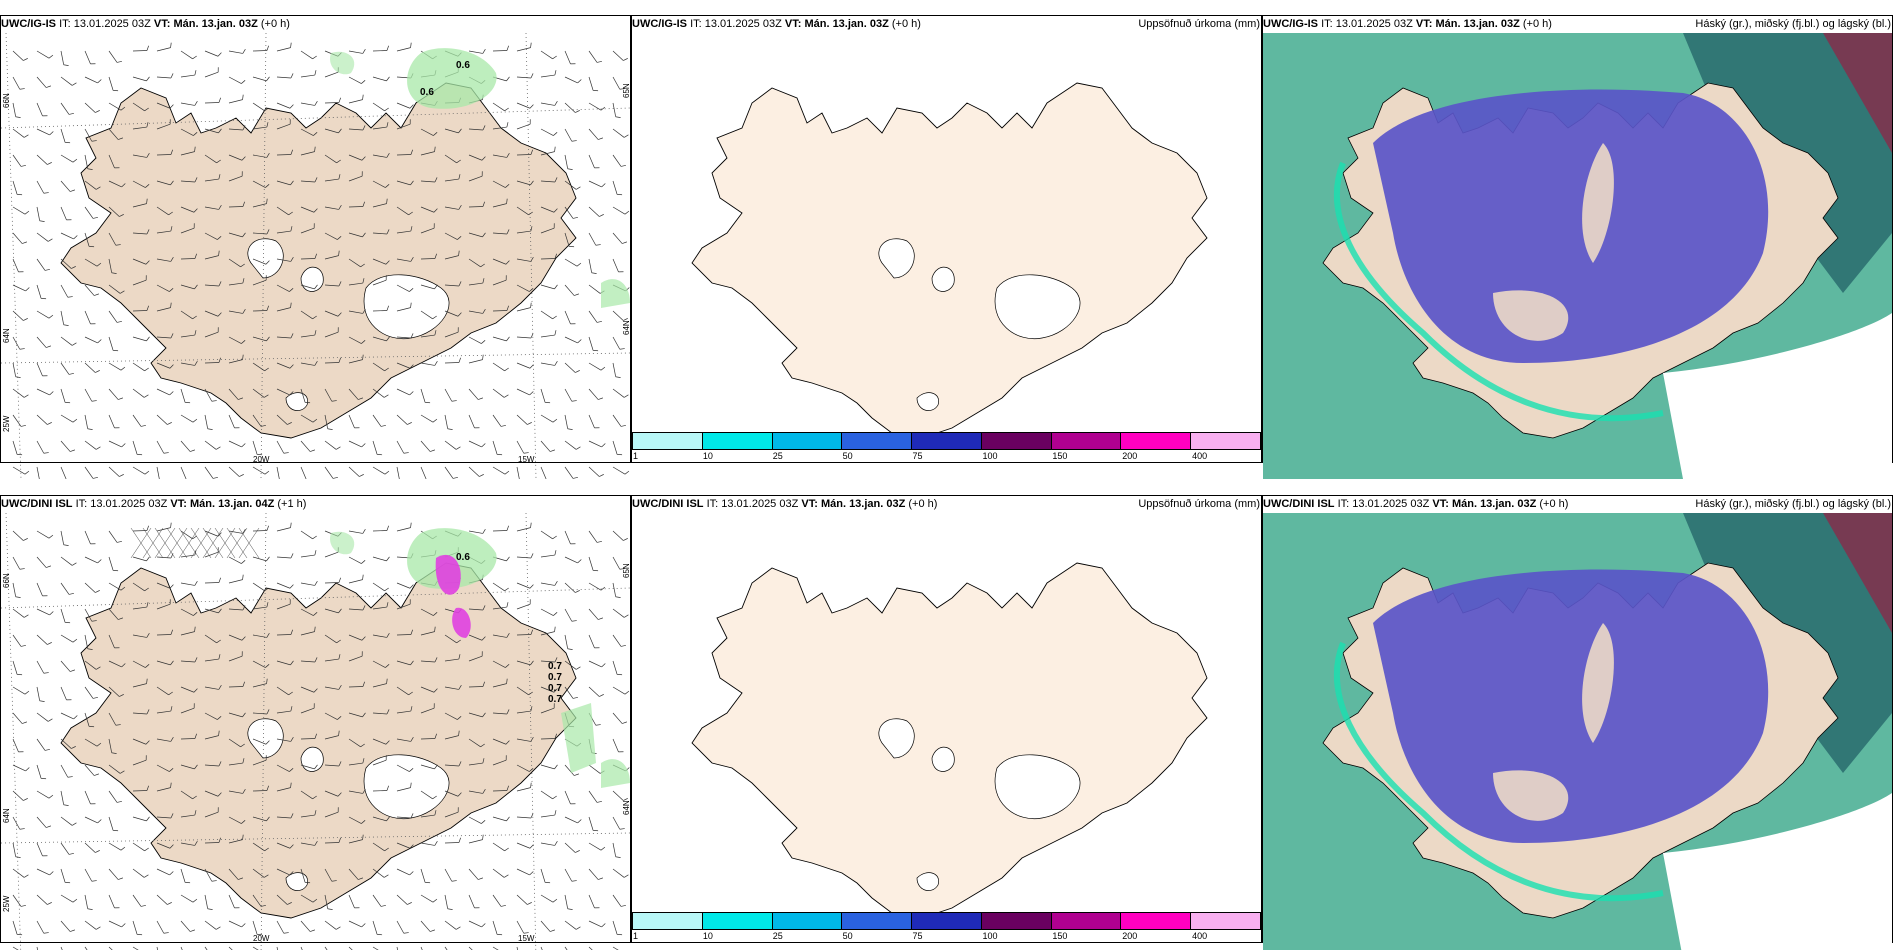 Image resolution: width=1900 pixels, height=950 pixels. What do you see at coordinates (990, 936) in the screenshot?
I see `colorbar-tick: 100` at bounding box center [990, 936].